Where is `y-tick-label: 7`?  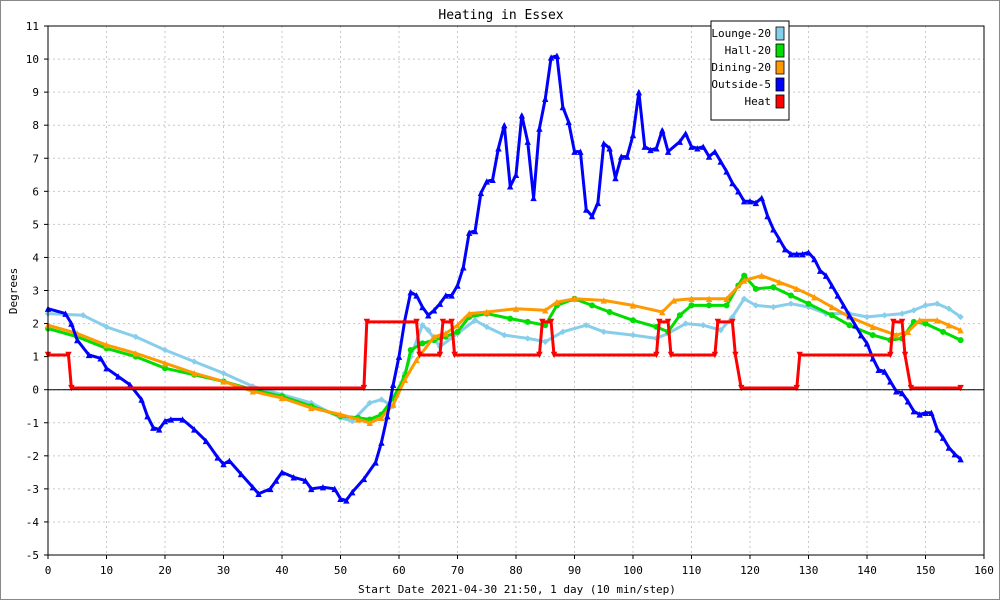 y-tick-label: 7 is located at coordinates (35, 158).